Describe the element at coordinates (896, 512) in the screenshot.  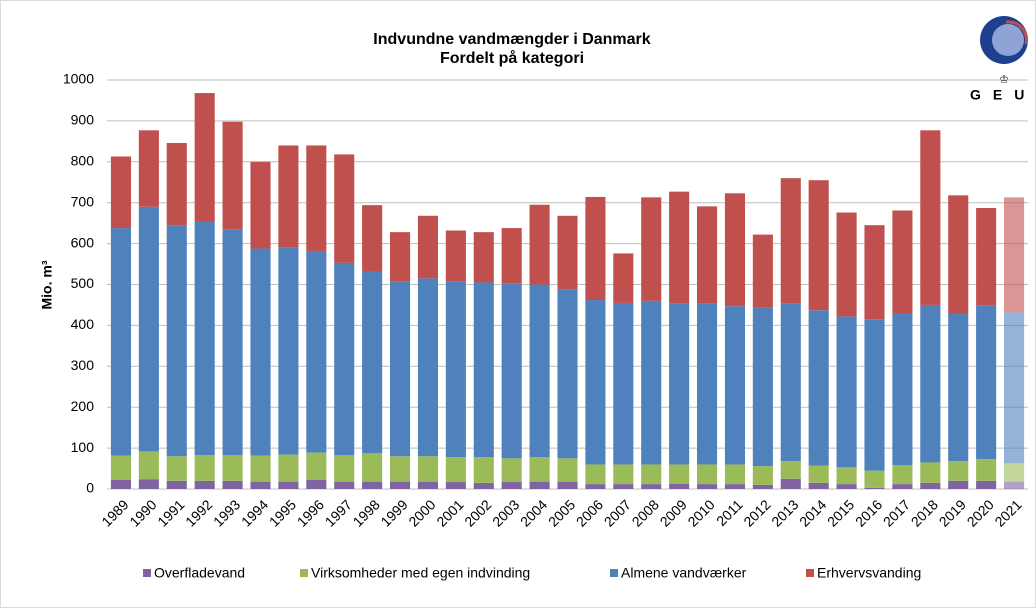
I see `x-tick-label: 2017` at that location.